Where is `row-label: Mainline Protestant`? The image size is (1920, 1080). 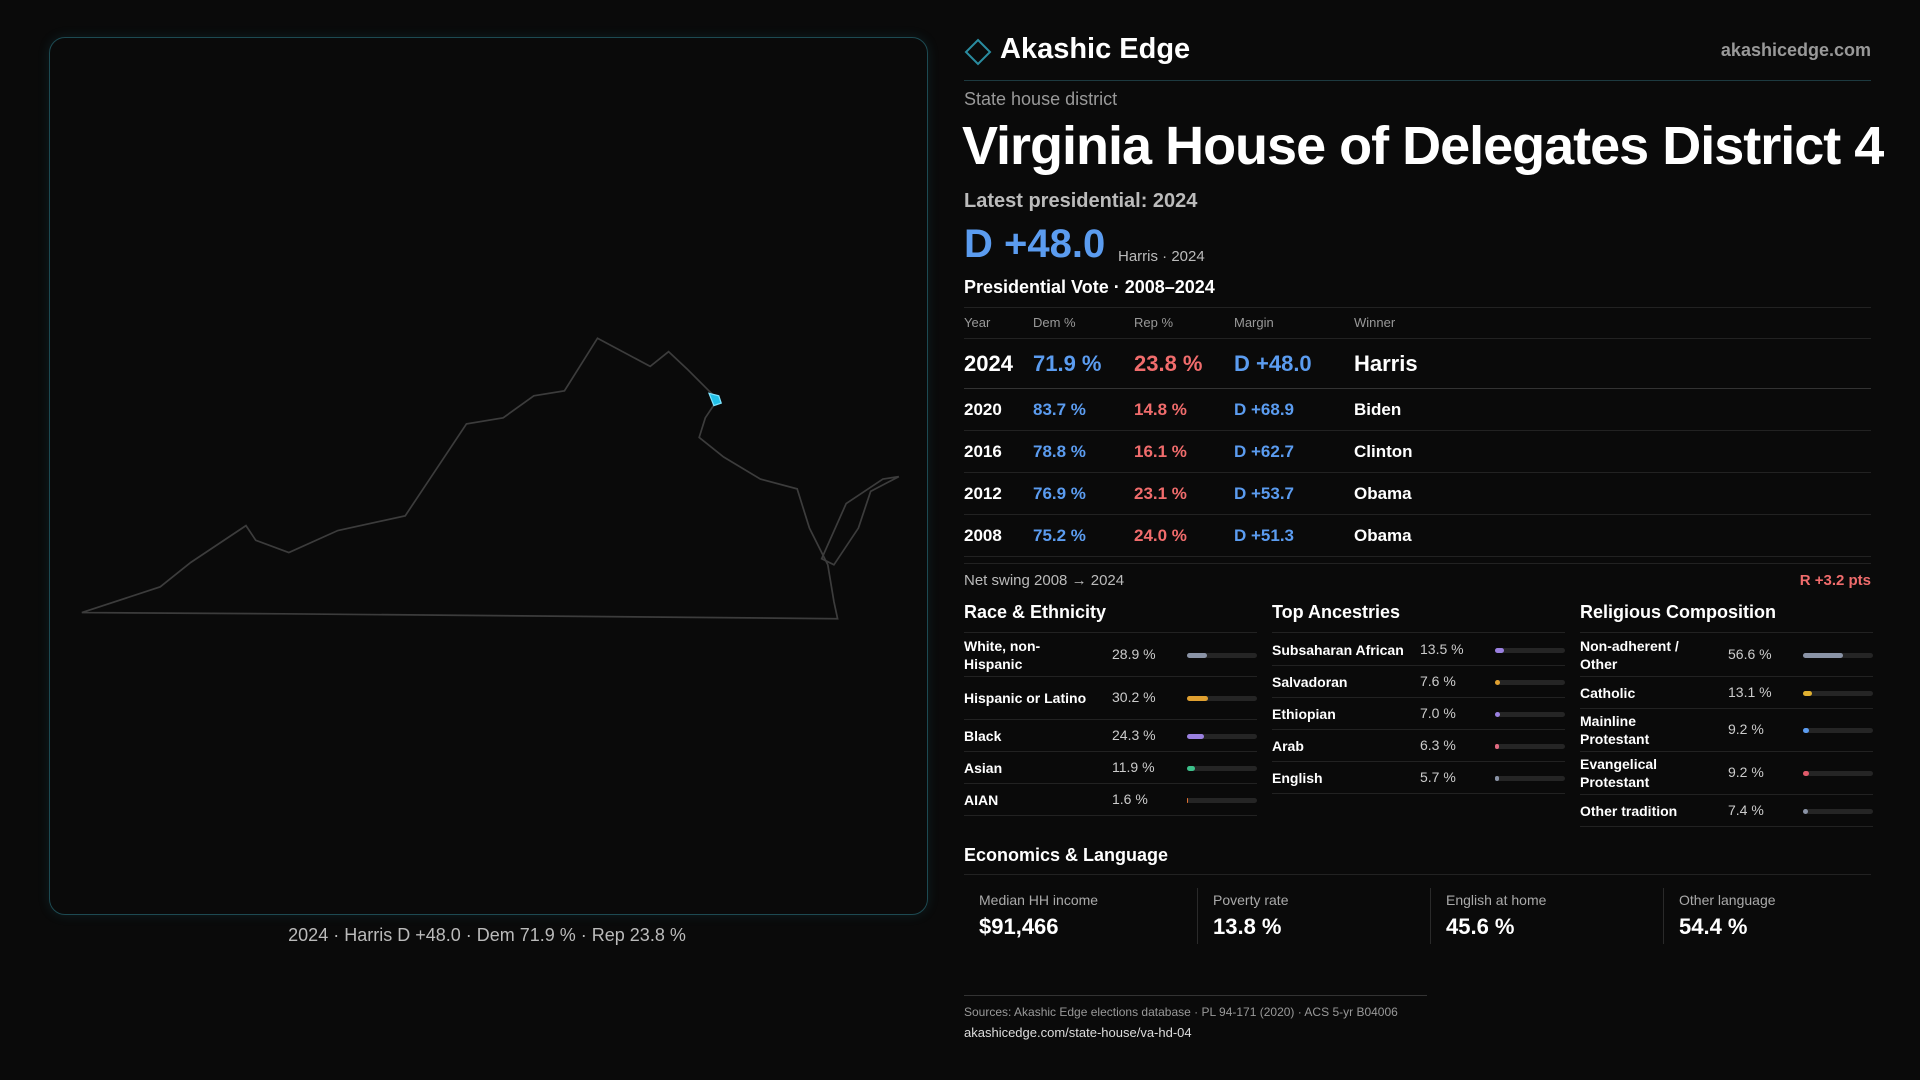 row-label: Mainline Protestant is located at coordinates (1615, 729).